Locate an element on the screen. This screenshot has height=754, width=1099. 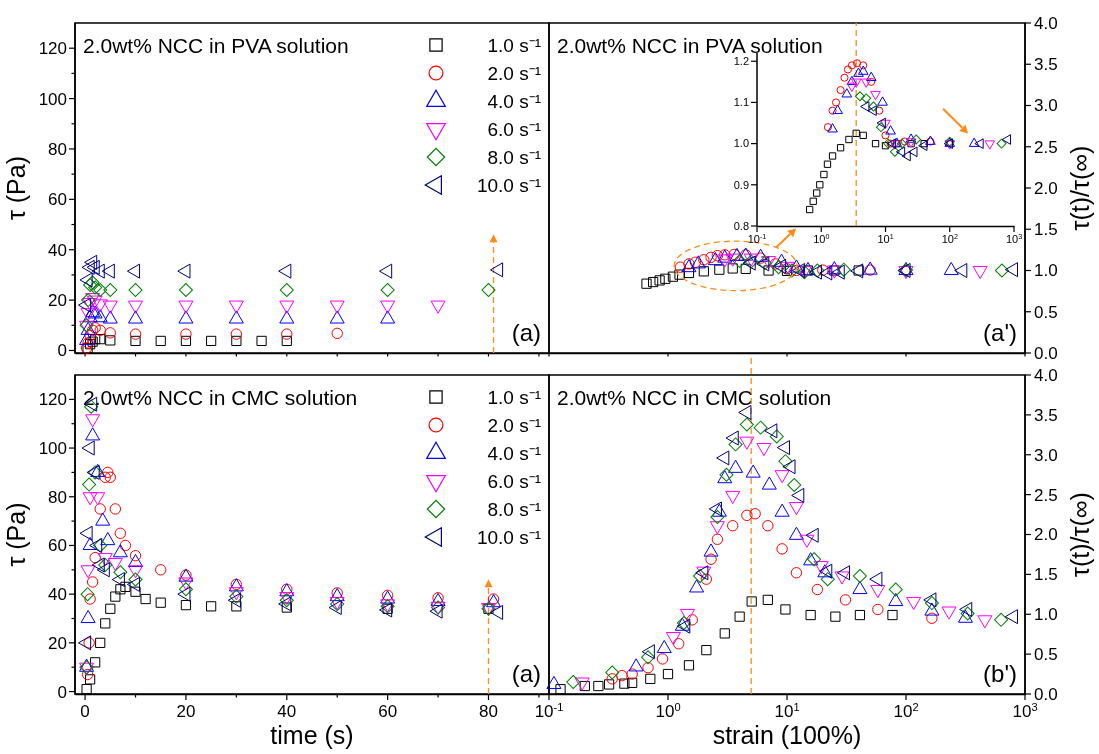
x-tick-label: 80 is located at coordinates (488, 711).